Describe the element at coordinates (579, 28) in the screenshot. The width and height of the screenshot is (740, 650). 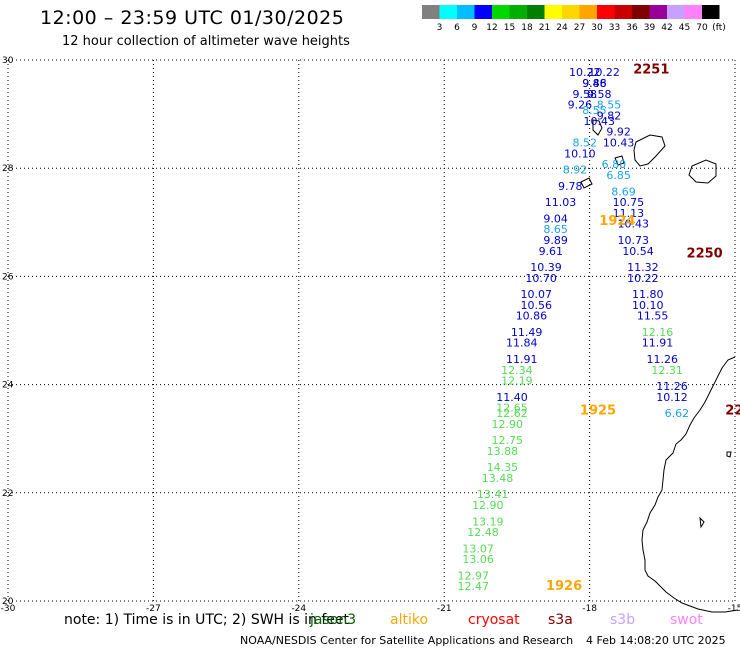
I see `colorbar-tick-label: 27` at that location.